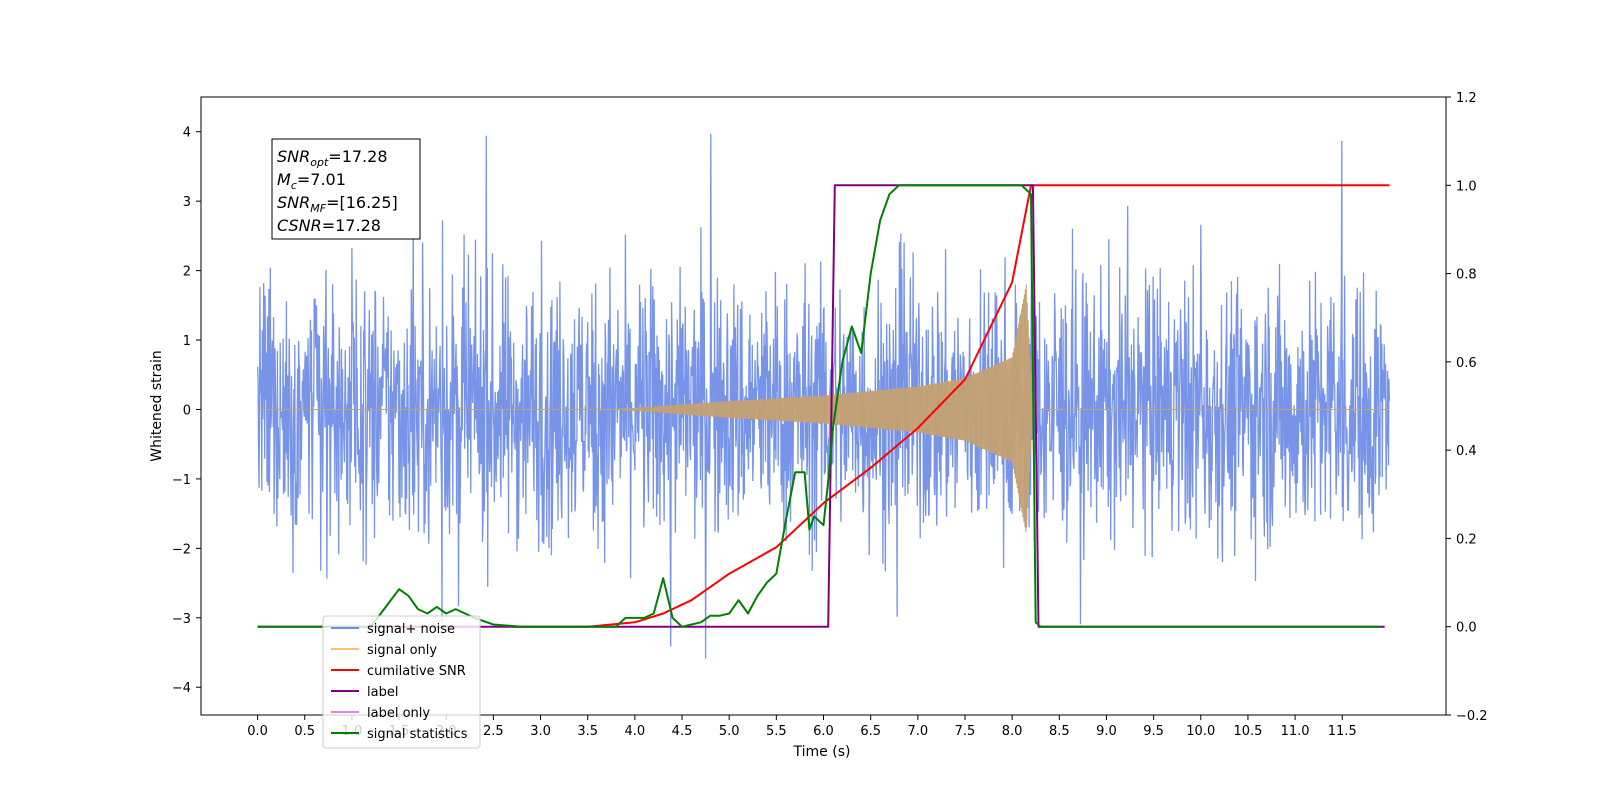 The width and height of the screenshot is (1600, 800). I want to click on legend-label: signal only, so click(402, 650).